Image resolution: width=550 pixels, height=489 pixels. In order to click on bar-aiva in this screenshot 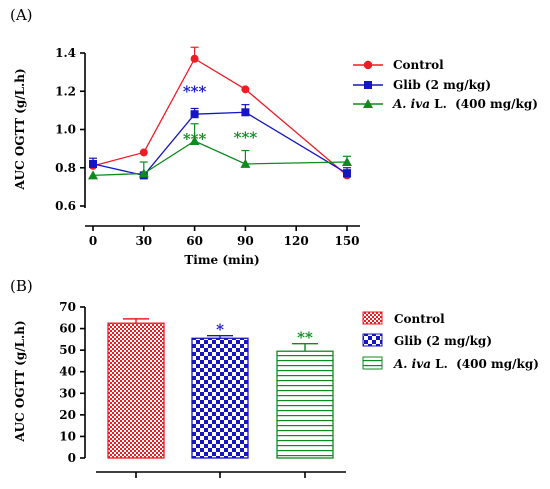, I will do `click(305, 404)`.